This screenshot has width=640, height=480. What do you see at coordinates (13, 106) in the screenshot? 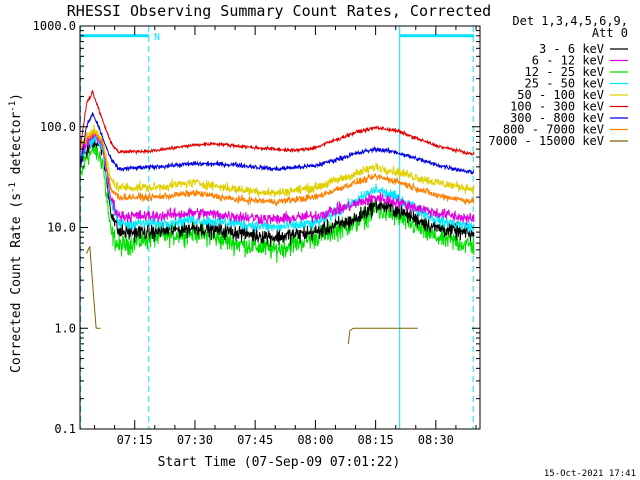
I see `y-label-exponent-2: -1` at bounding box center [13, 106].